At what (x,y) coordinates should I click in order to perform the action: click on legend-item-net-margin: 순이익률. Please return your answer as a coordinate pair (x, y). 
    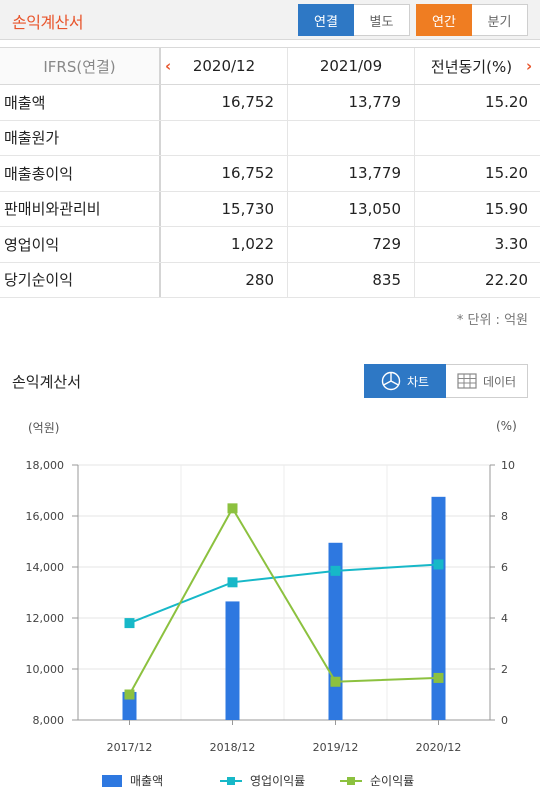
    Looking at the image, I should click on (377, 780).